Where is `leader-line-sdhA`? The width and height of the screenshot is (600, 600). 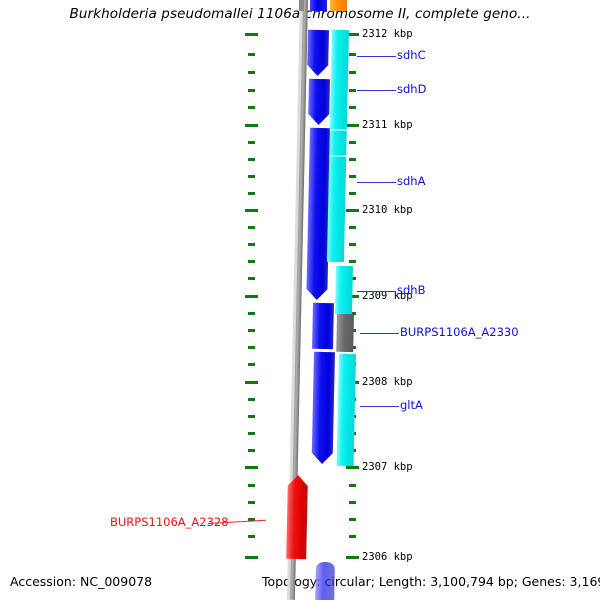
leader-line-sdhA is located at coordinates (376, 182).